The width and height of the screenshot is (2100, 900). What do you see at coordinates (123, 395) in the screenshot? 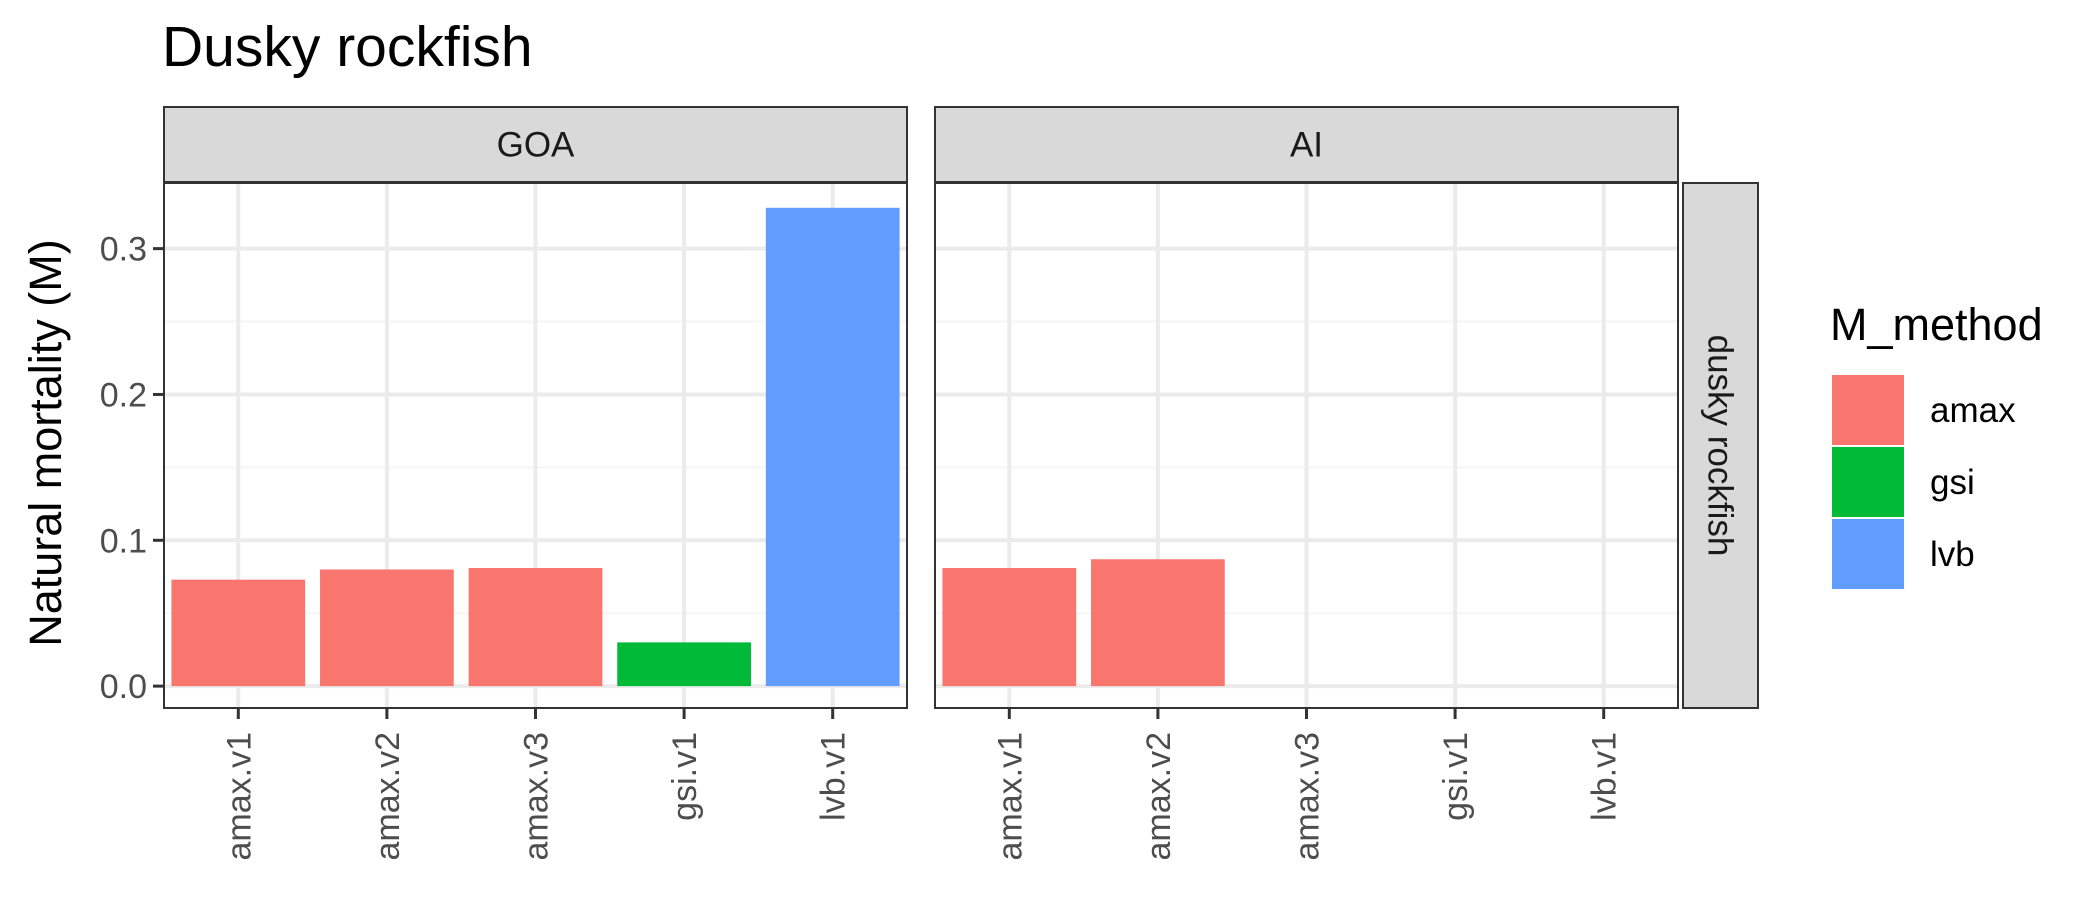
I see `y-tick-label: 0.2` at bounding box center [123, 395].